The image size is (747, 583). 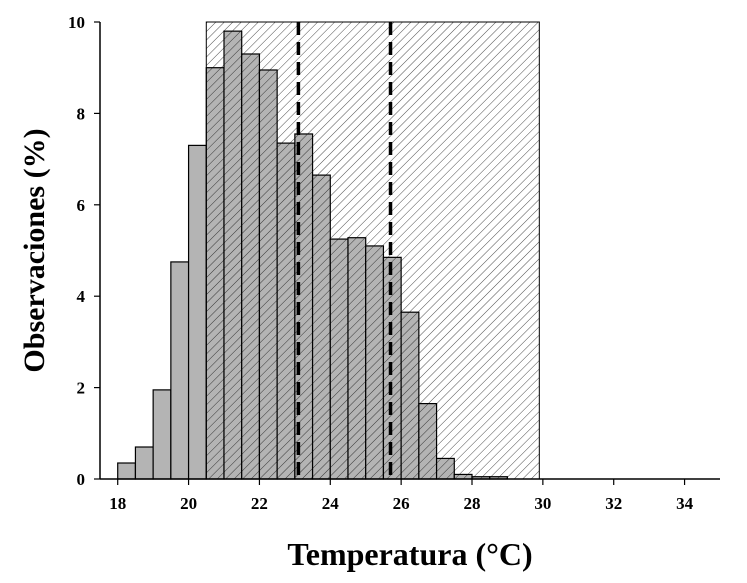 What do you see at coordinates (542, 503) in the screenshot?
I see `x-tick-label: 30` at bounding box center [542, 503].